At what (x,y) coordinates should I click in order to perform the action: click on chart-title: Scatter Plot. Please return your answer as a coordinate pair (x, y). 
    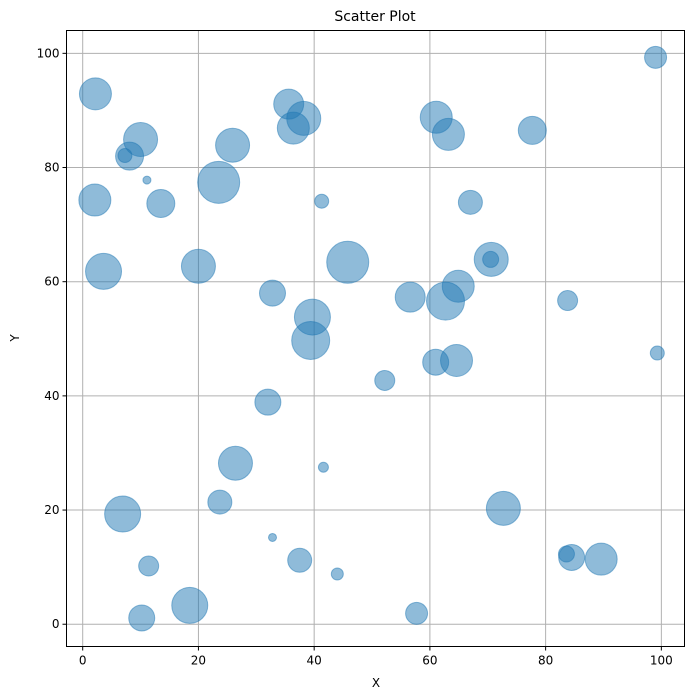
    Looking at the image, I should click on (375, 17).